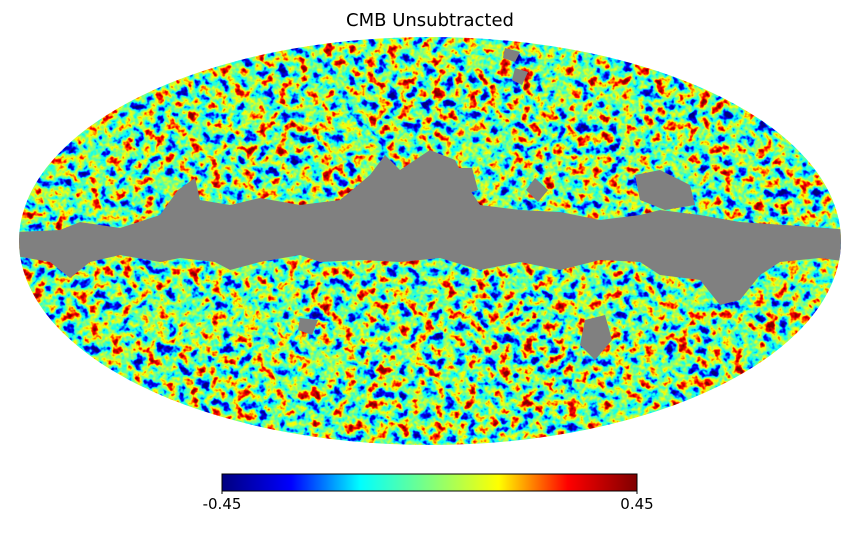 Image resolution: width=861 pixels, height=552 pixels. Describe the element at coordinates (429, 482) in the screenshot. I see `colorbar` at that location.